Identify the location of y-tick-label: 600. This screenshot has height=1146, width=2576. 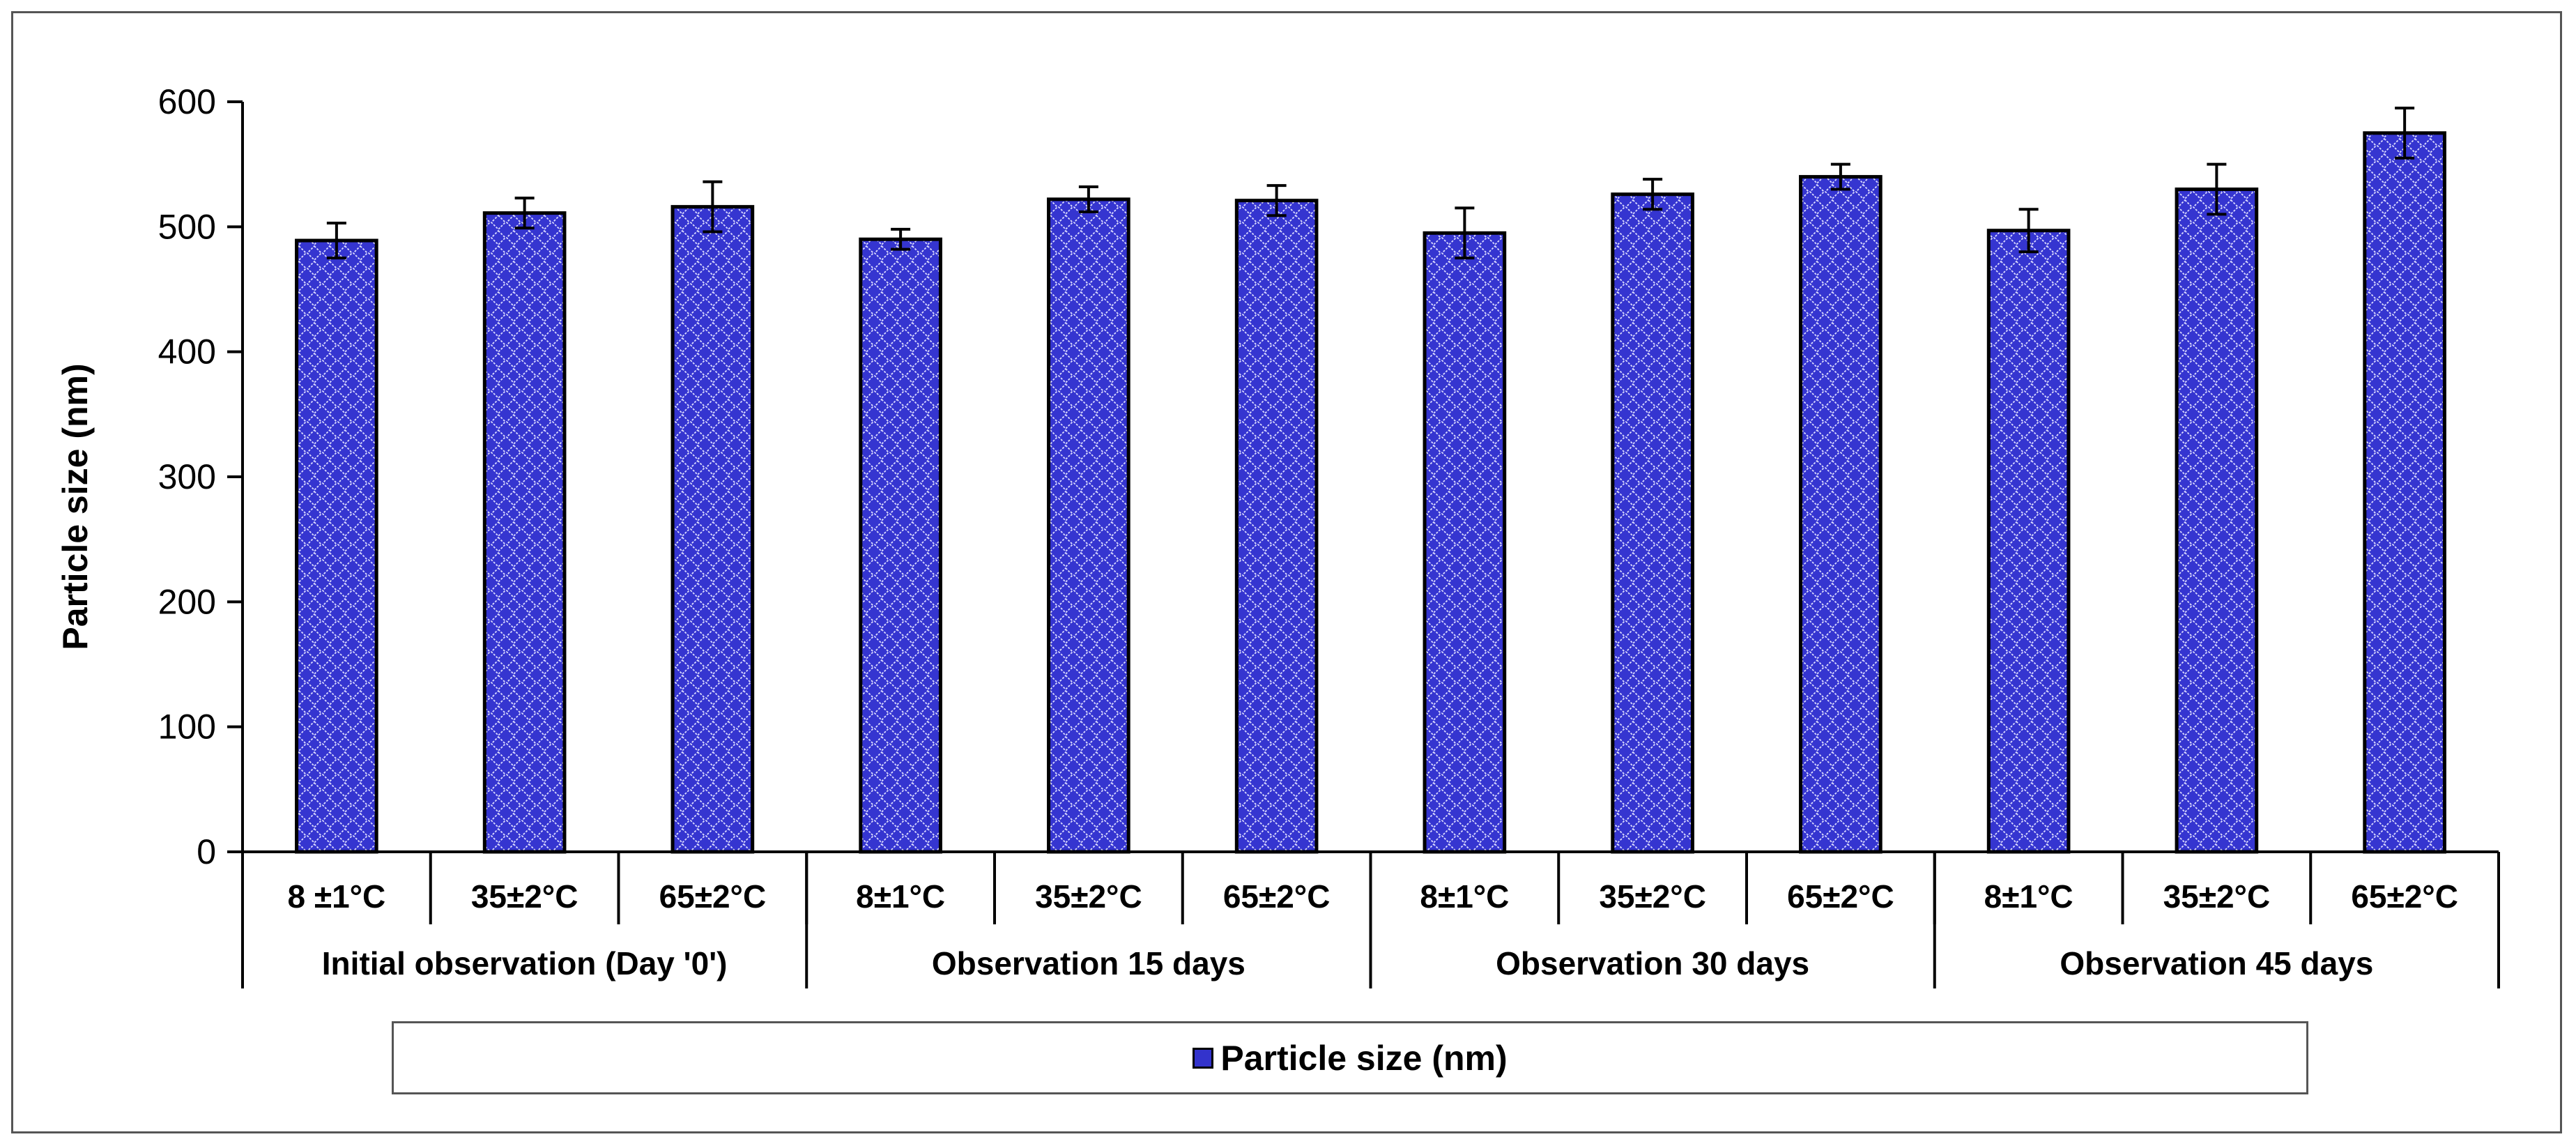
(187, 101).